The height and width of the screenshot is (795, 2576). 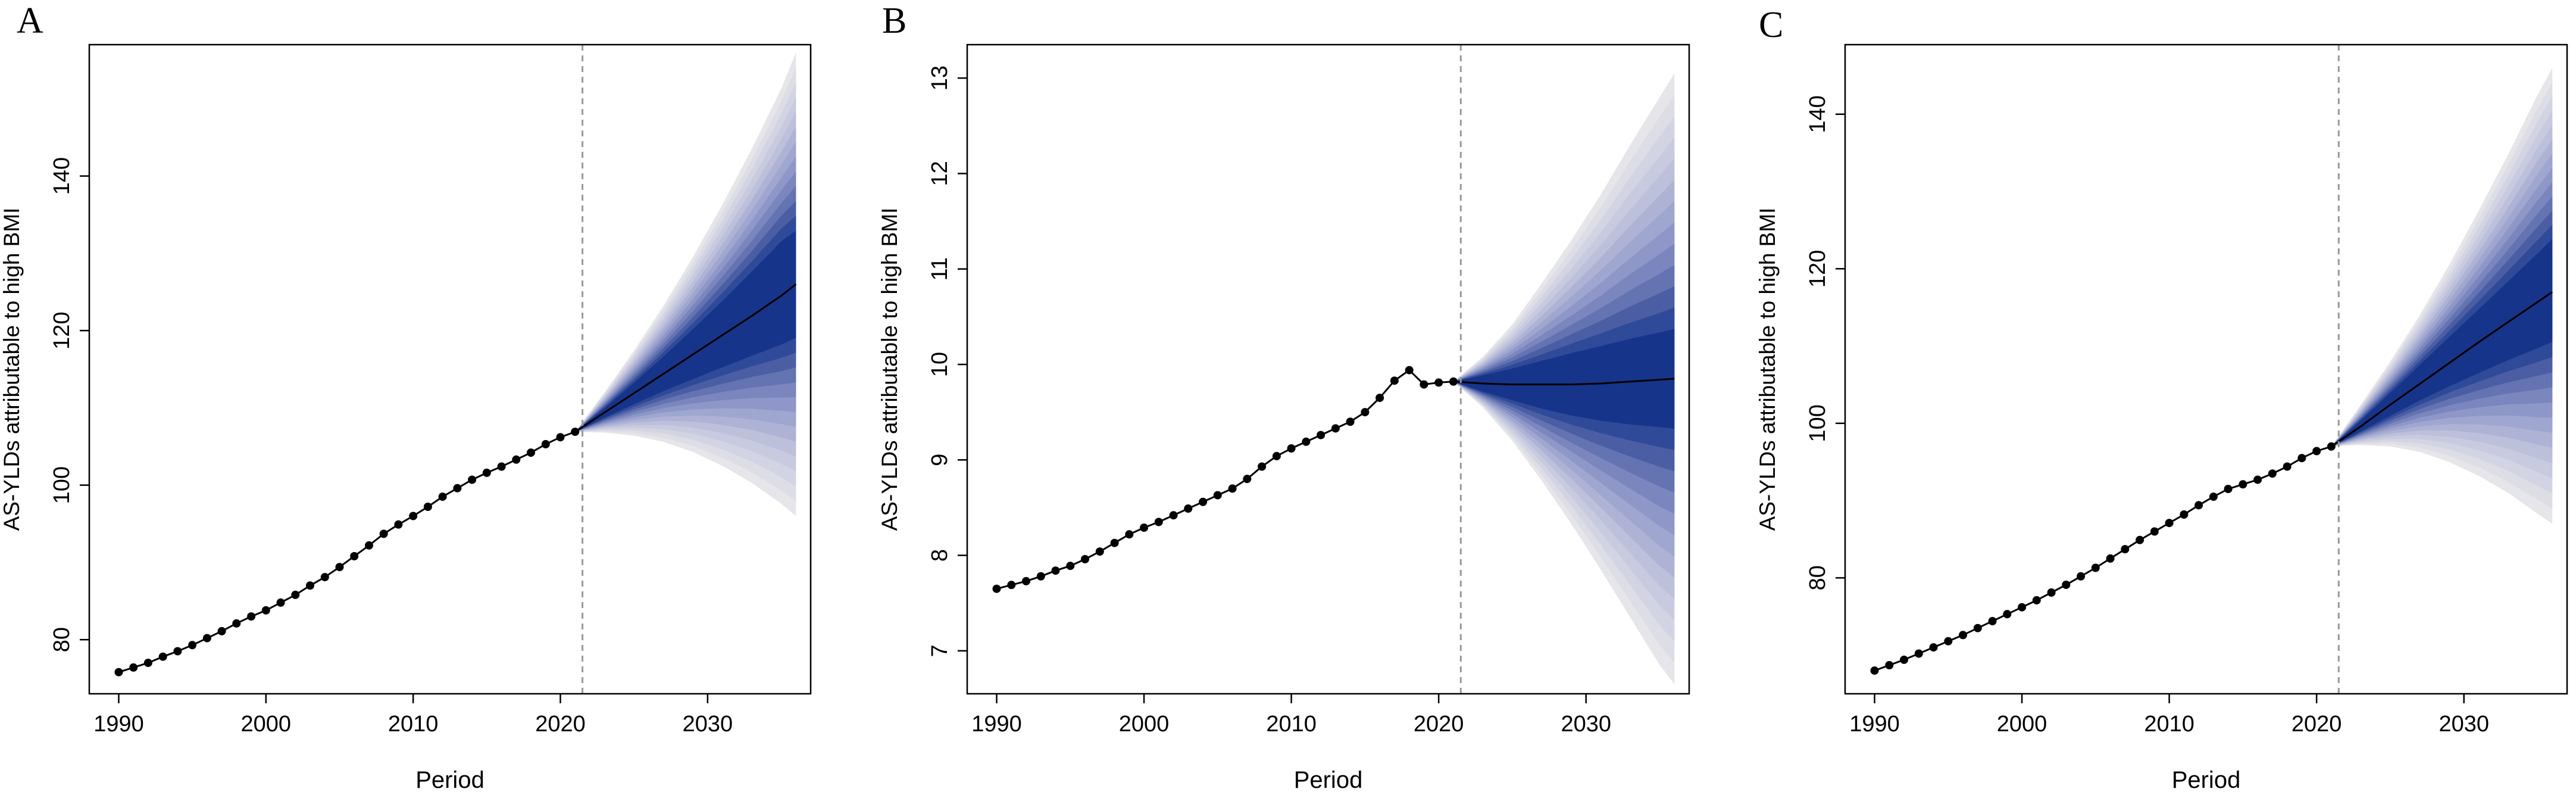 I want to click on x-axis: 1990 2000 2010 2020 2030, so click(x=413, y=715).